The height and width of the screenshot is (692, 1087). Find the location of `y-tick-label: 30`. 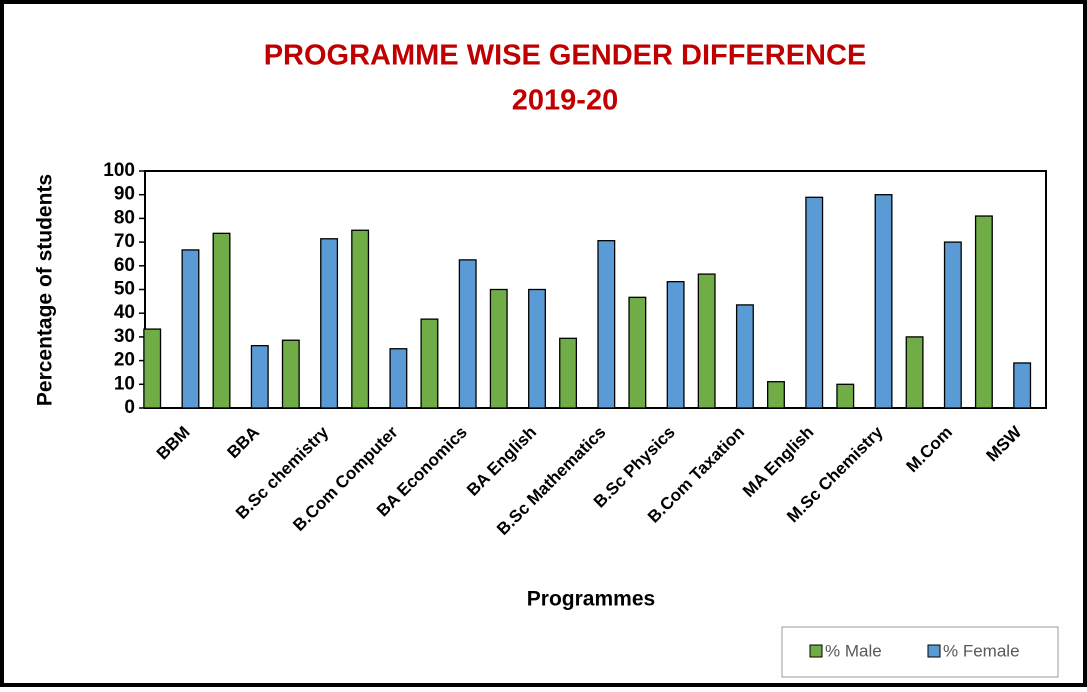

y-tick-label: 30 is located at coordinates (124, 336).